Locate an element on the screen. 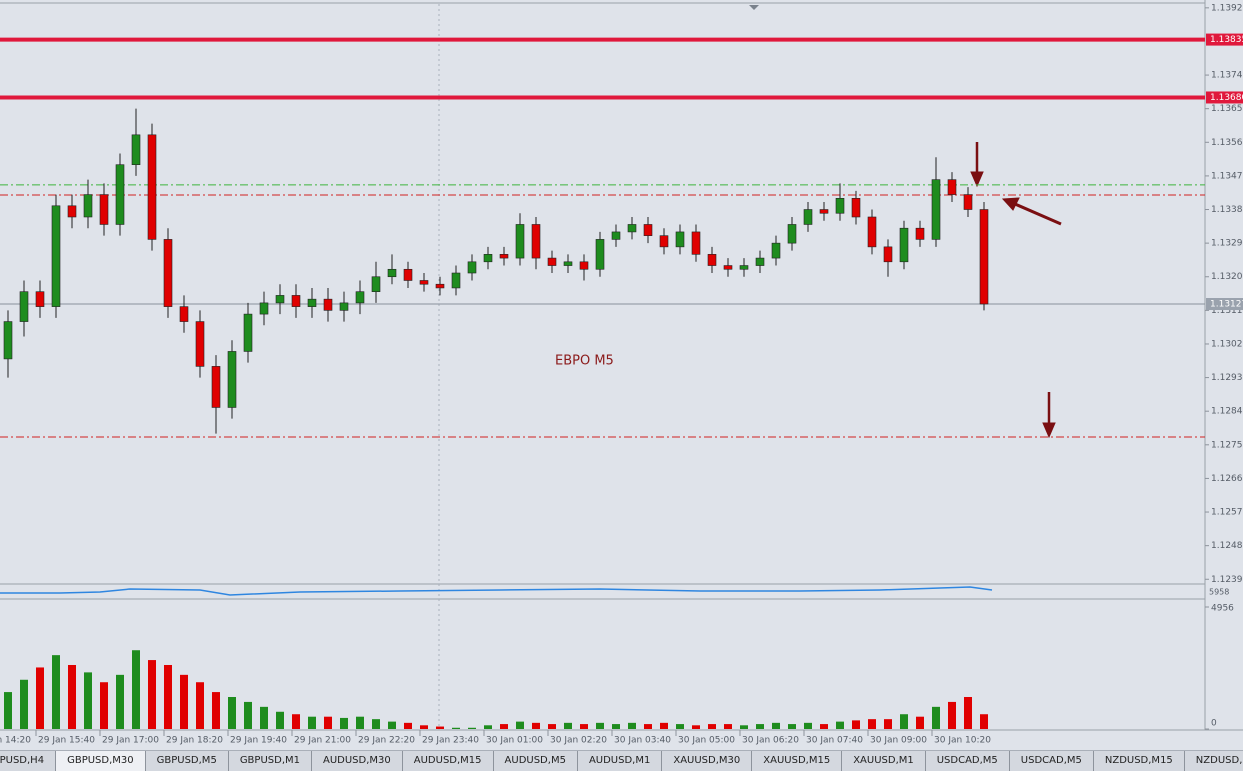 The image size is (1243, 771). tab: GBPUSD,M30 is located at coordinates (101, 761).